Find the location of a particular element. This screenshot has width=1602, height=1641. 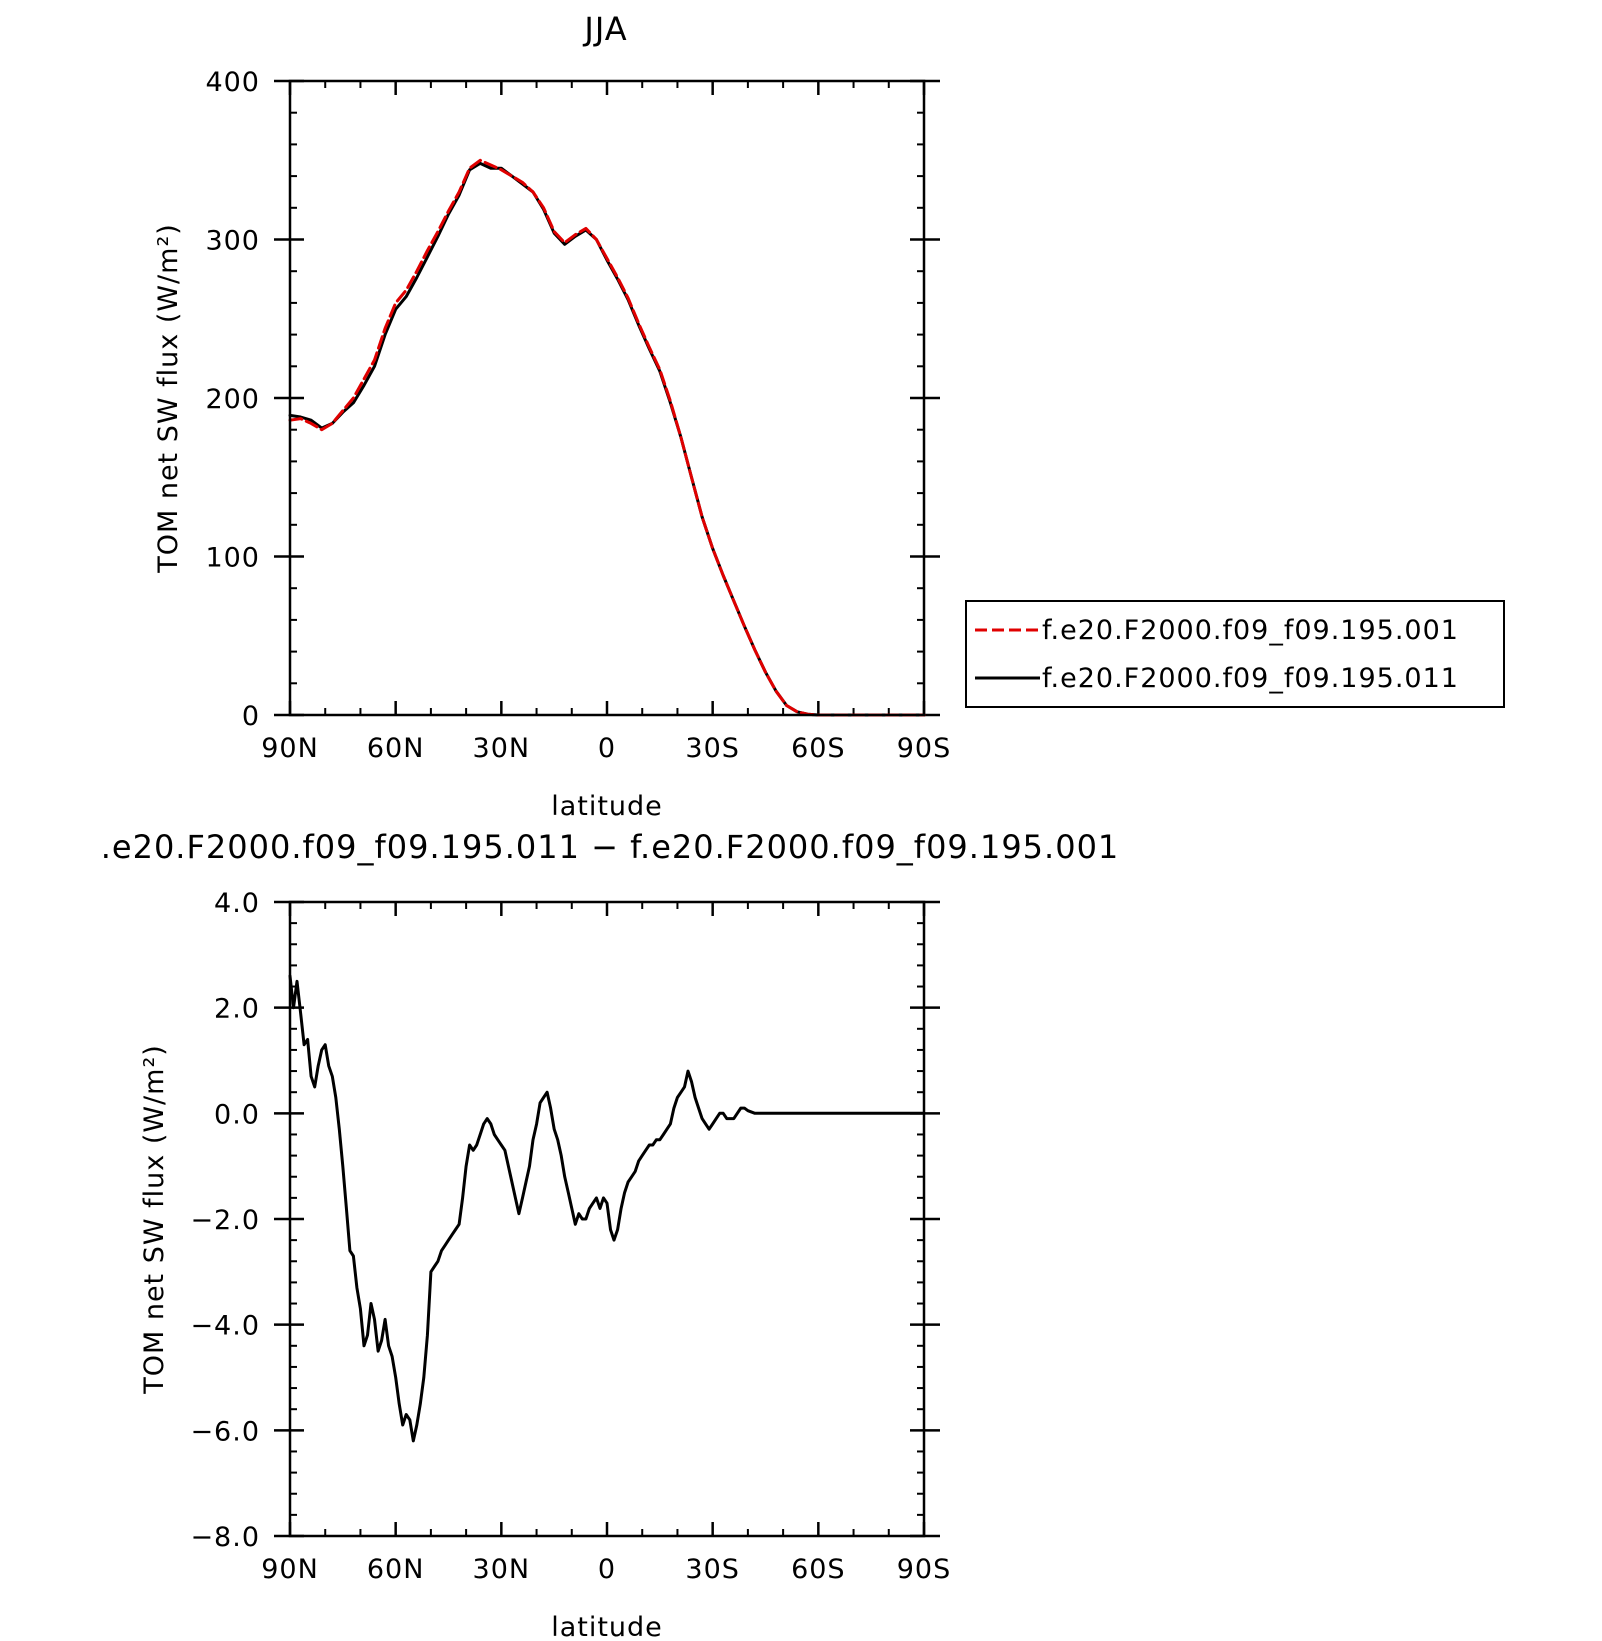

chart-top-x-tick-label: 0 is located at coordinates (607, 748).